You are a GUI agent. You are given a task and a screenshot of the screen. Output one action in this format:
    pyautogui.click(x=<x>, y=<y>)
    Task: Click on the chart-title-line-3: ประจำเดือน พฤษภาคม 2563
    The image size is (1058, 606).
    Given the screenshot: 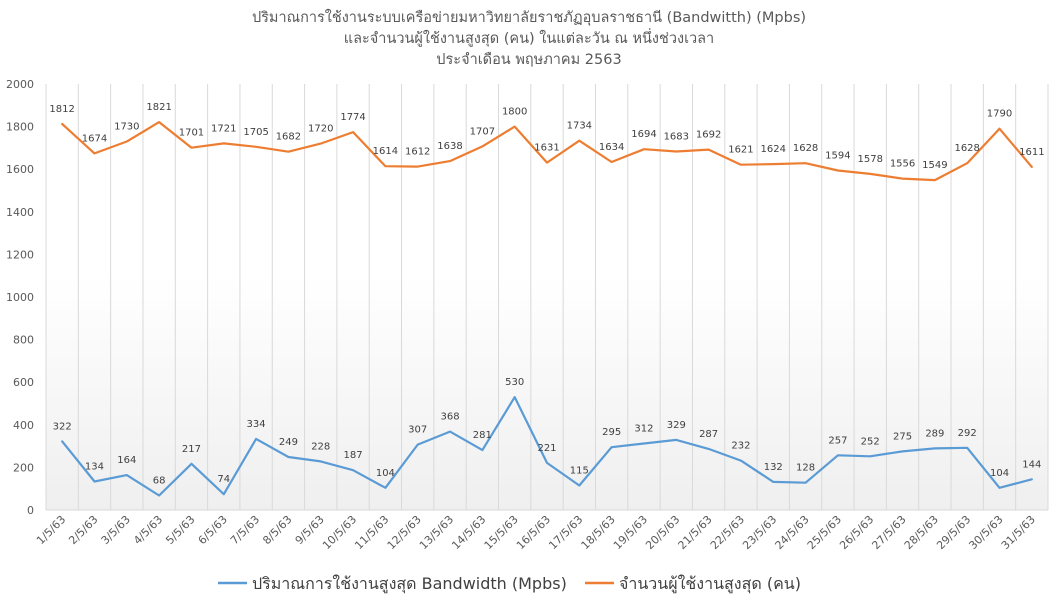 What is the action you would take?
    pyautogui.click(x=528, y=59)
    